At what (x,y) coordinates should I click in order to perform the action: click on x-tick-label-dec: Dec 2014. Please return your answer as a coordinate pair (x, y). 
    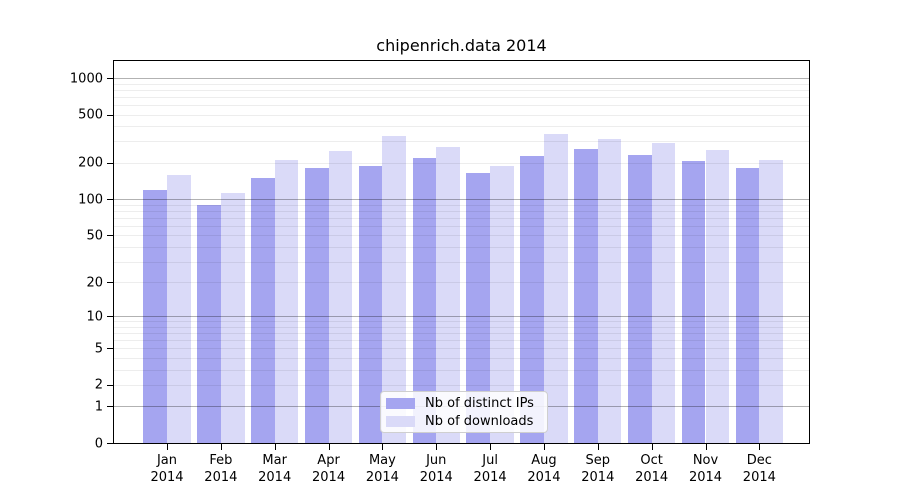
    Looking at the image, I should click on (759, 469).